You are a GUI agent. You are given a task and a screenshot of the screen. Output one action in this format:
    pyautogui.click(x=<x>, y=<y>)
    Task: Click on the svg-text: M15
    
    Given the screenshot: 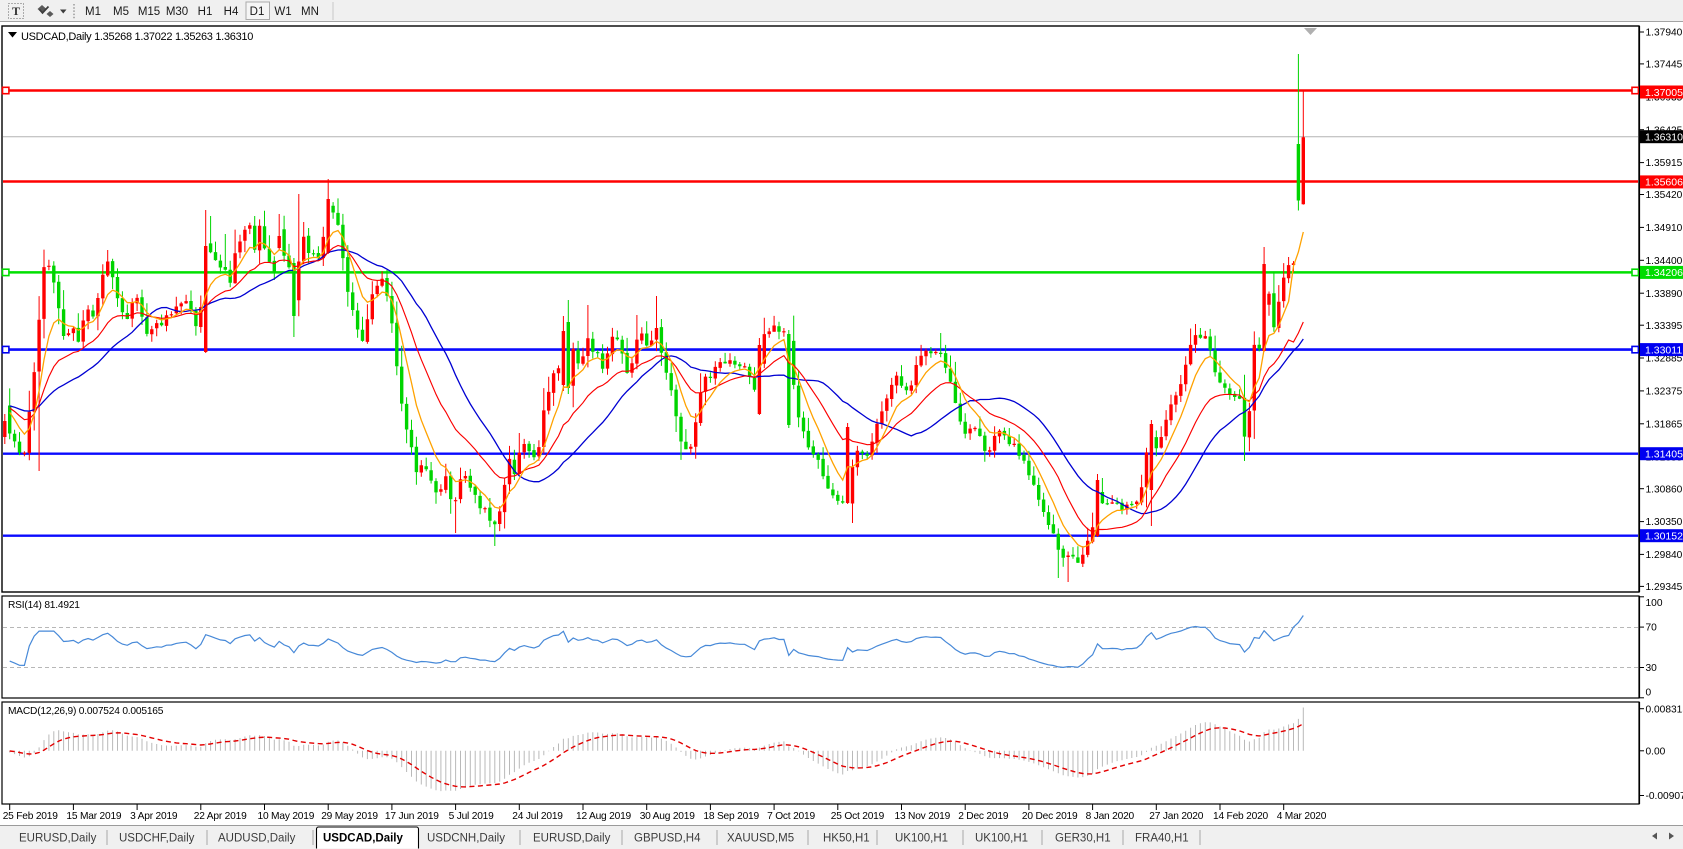 What is the action you would take?
    pyautogui.click(x=149, y=12)
    